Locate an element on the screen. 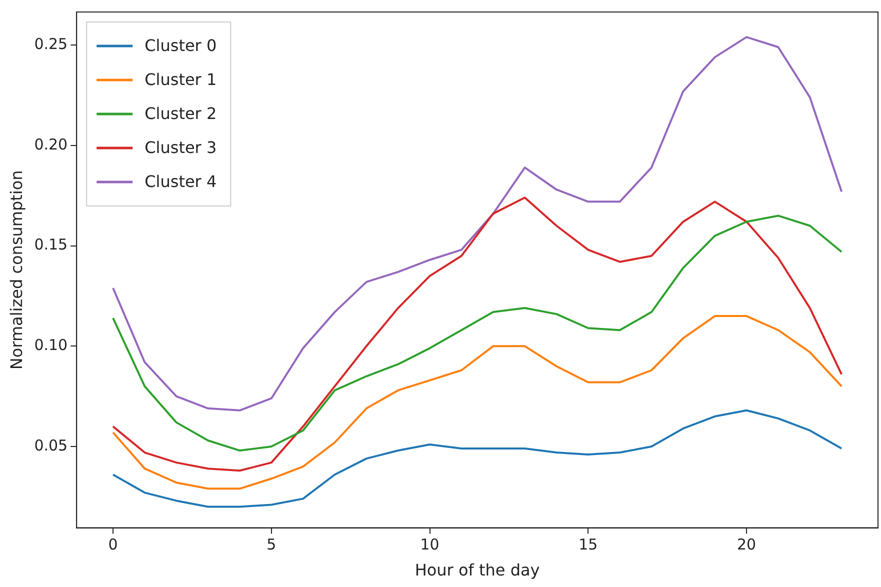  x-tick-label: 15 is located at coordinates (588, 545).